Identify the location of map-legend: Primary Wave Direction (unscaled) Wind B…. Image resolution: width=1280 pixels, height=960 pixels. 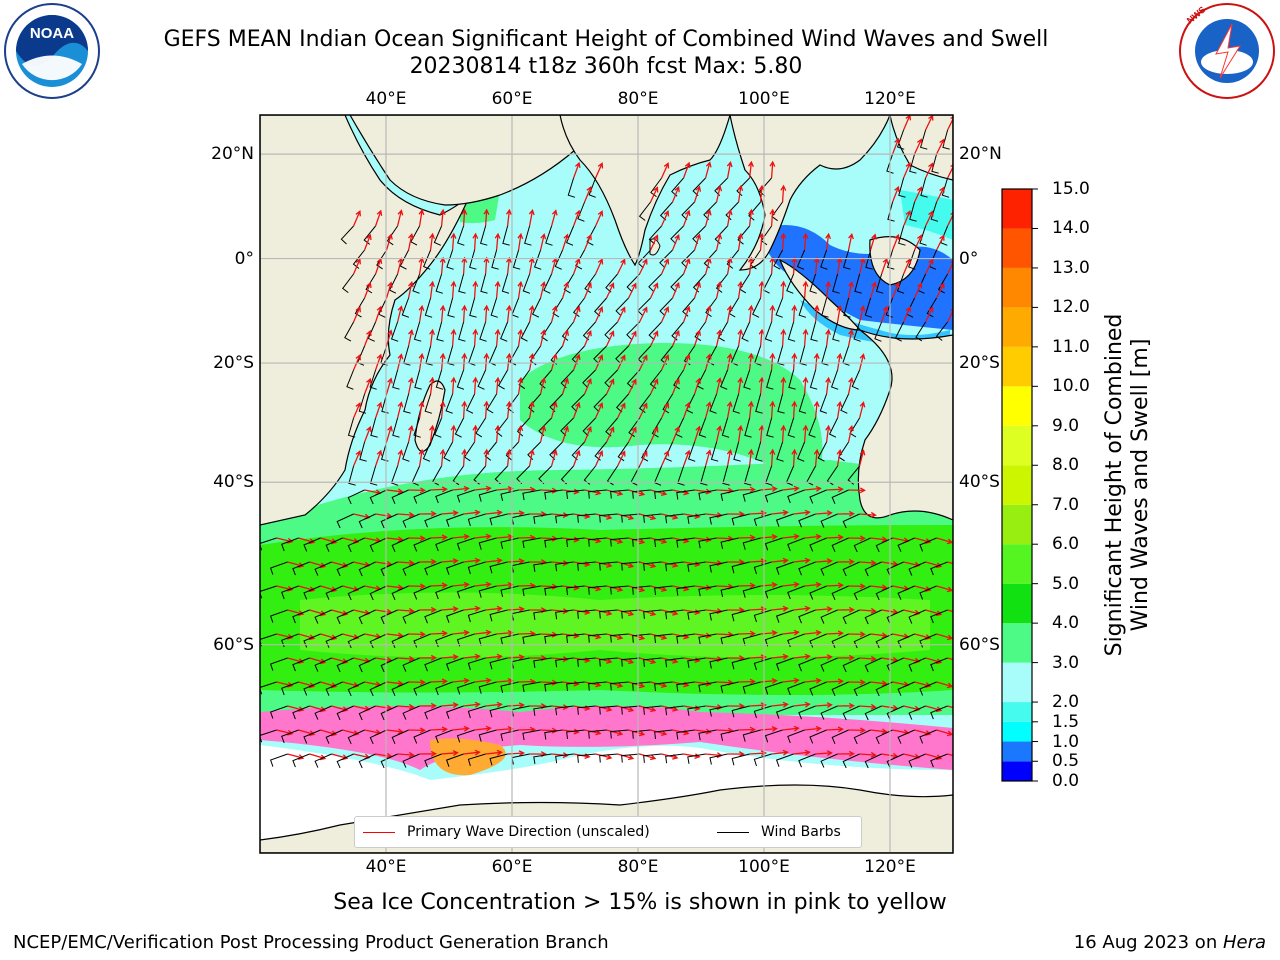
(608, 832).